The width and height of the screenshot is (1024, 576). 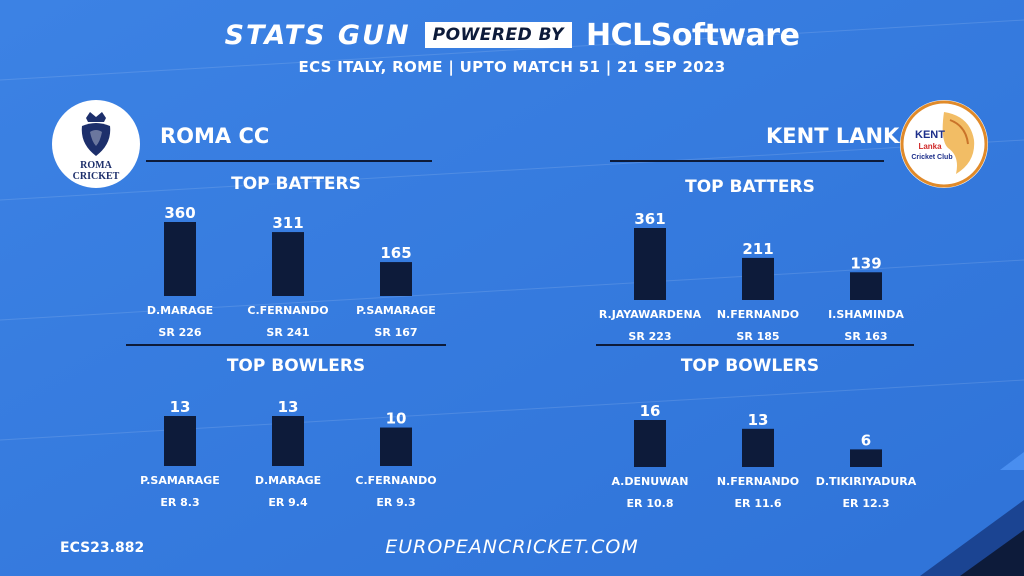 What do you see at coordinates (758, 420) in the screenshot?
I see `kent-bowlers-chart-value-label-1: 13` at bounding box center [758, 420].